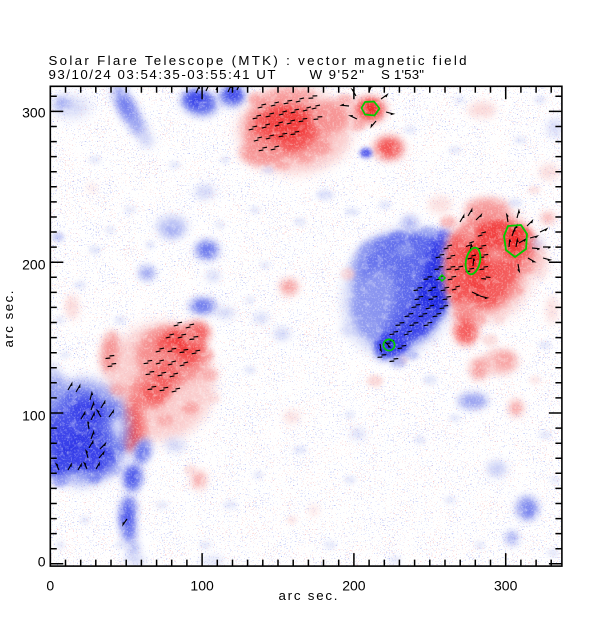 The width and height of the screenshot is (612, 617). I want to click on svg-text: S 1'53", so click(402, 74).